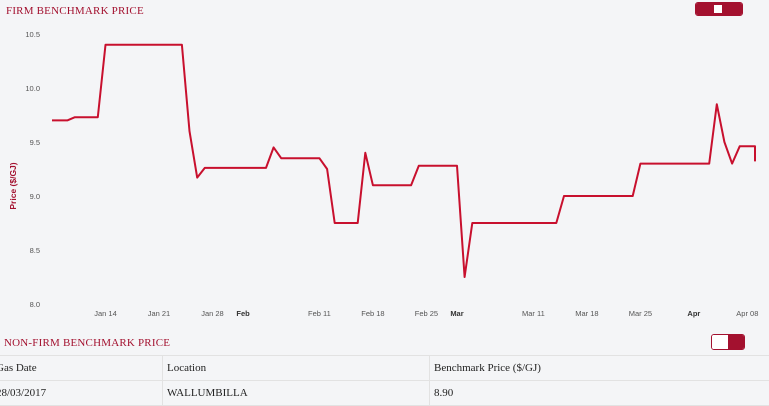  What do you see at coordinates (105, 313) in the screenshot?
I see `x-tick-label: Jan 14` at bounding box center [105, 313].